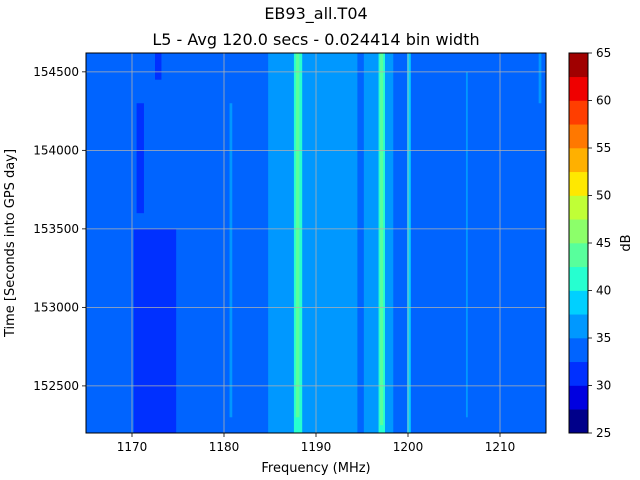 The height and width of the screenshot is (480, 640). Describe the element at coordinates (315, 468) in the screenshot. I see `x-axis-label: Frequency (MHz)` at that location.